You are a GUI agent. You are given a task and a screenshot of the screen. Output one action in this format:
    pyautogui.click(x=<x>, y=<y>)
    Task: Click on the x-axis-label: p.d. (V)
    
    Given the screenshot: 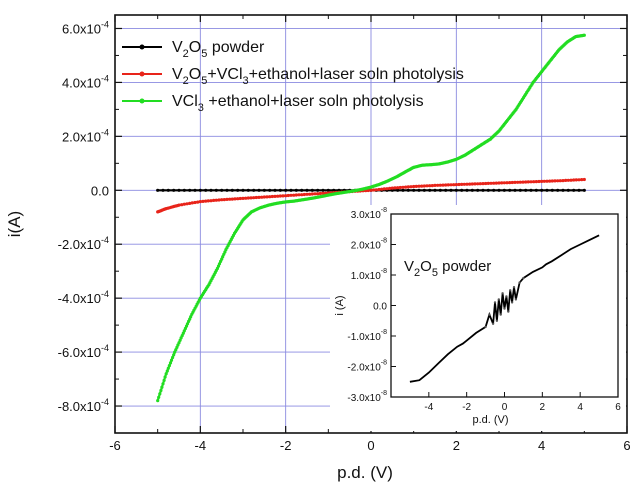 What is the action you would take?
    pyautogui.click(x=365, y=472)
    